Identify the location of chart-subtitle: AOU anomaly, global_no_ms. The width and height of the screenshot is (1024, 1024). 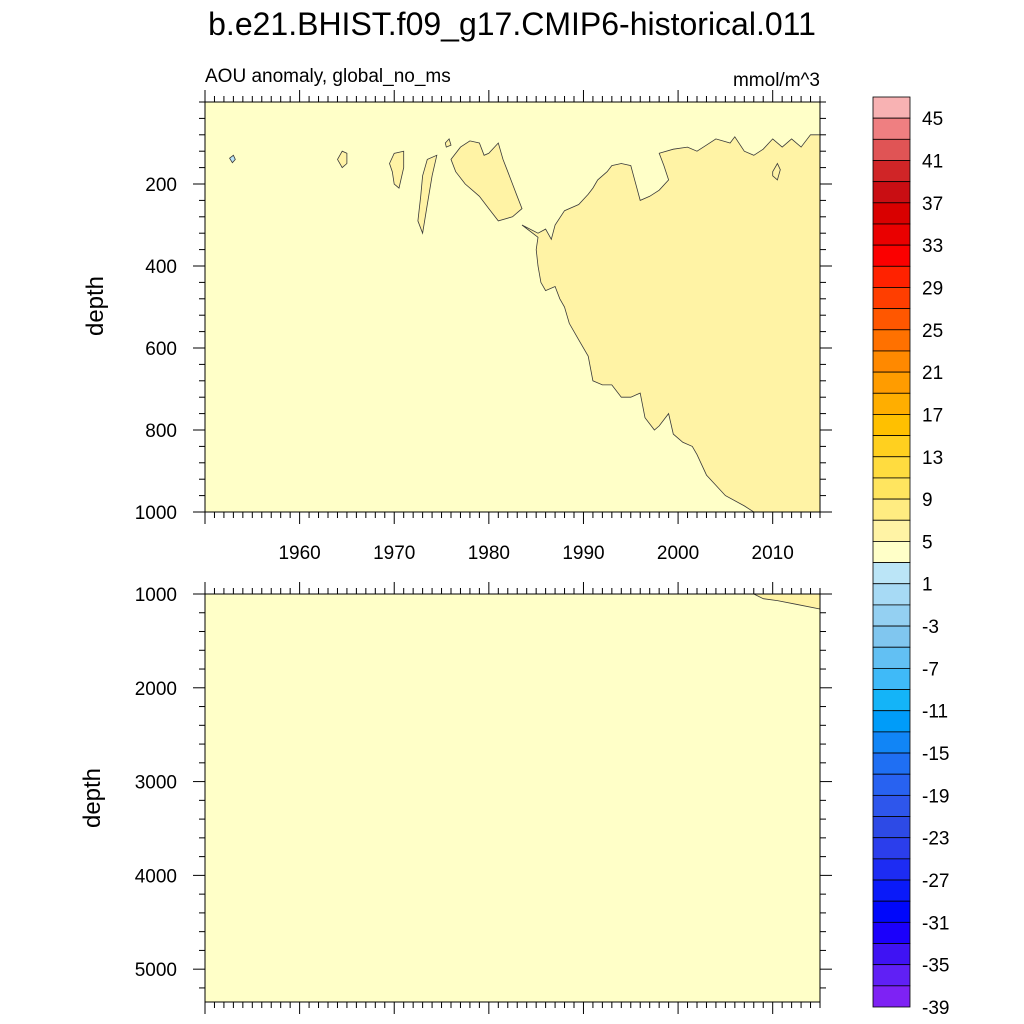
(328, 76).